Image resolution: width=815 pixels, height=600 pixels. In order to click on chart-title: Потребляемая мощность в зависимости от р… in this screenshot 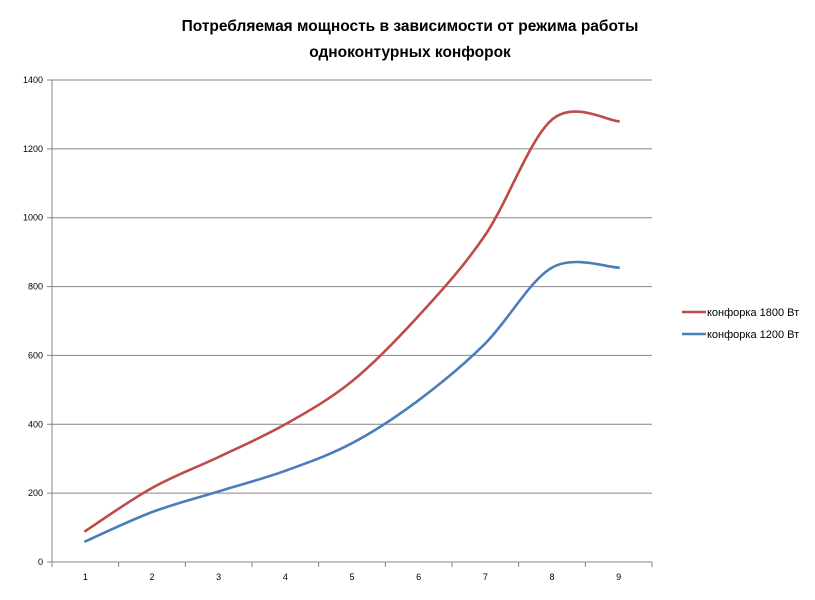, I will do `click(410, 40)`.